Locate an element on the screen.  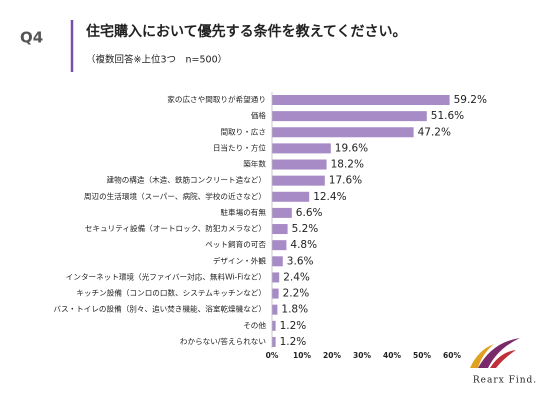
value-label: 2.4% is located at coordinates (296, 277).